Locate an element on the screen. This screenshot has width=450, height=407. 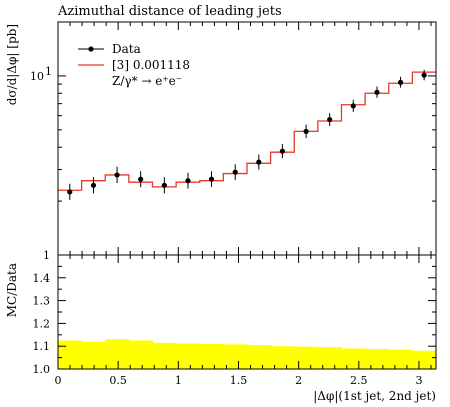
x-tick-label: 1.5 is located at coordinates (239, 380).